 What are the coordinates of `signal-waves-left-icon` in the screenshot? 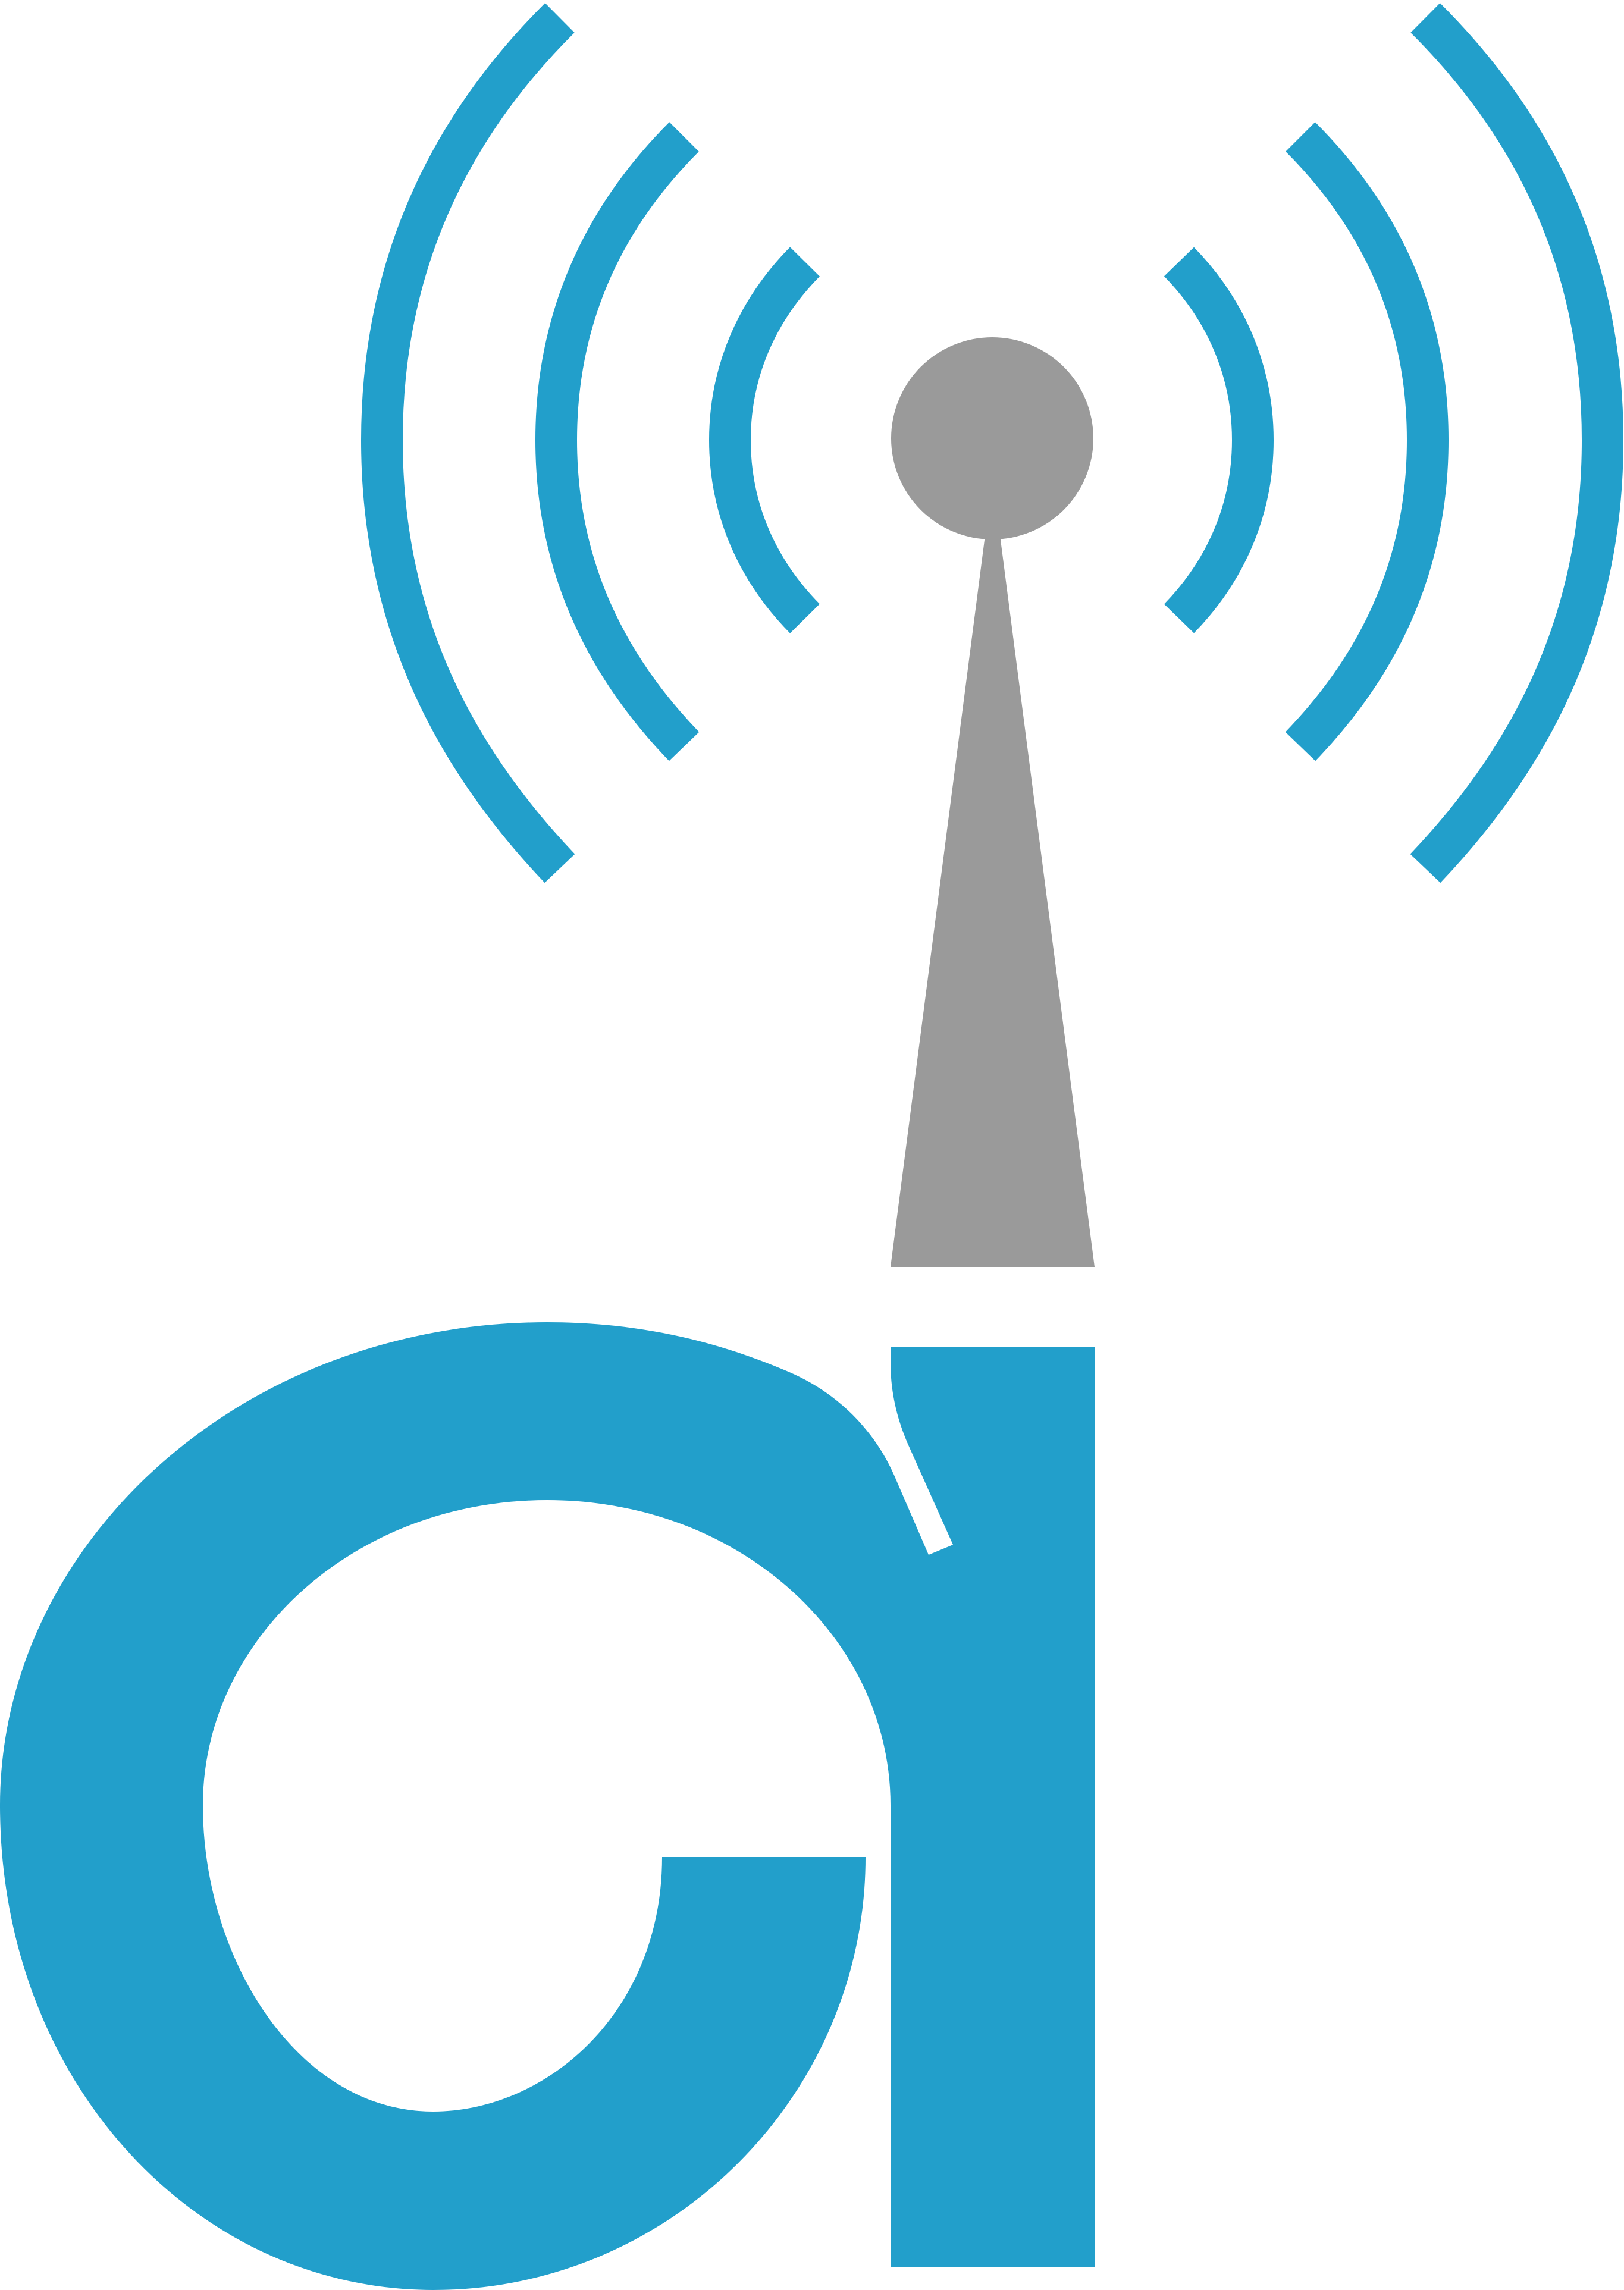 It's located at (590, 443).